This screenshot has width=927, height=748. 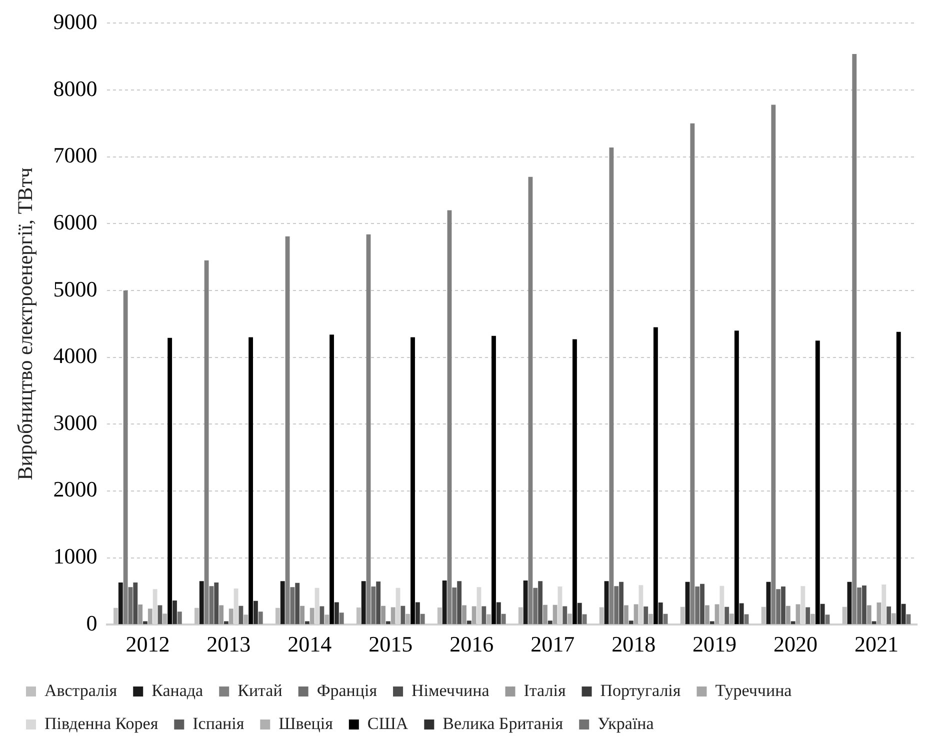 I want to click on legend-label: Південна Корея, so click(x=101, y=723).